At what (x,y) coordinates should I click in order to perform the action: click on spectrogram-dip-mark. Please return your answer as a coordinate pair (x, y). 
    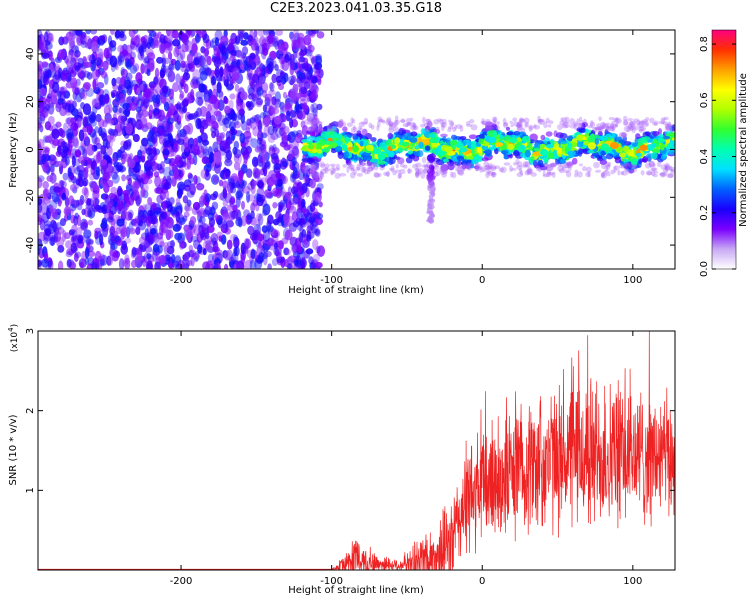
    Looking at the image, I should click on (431, 220).